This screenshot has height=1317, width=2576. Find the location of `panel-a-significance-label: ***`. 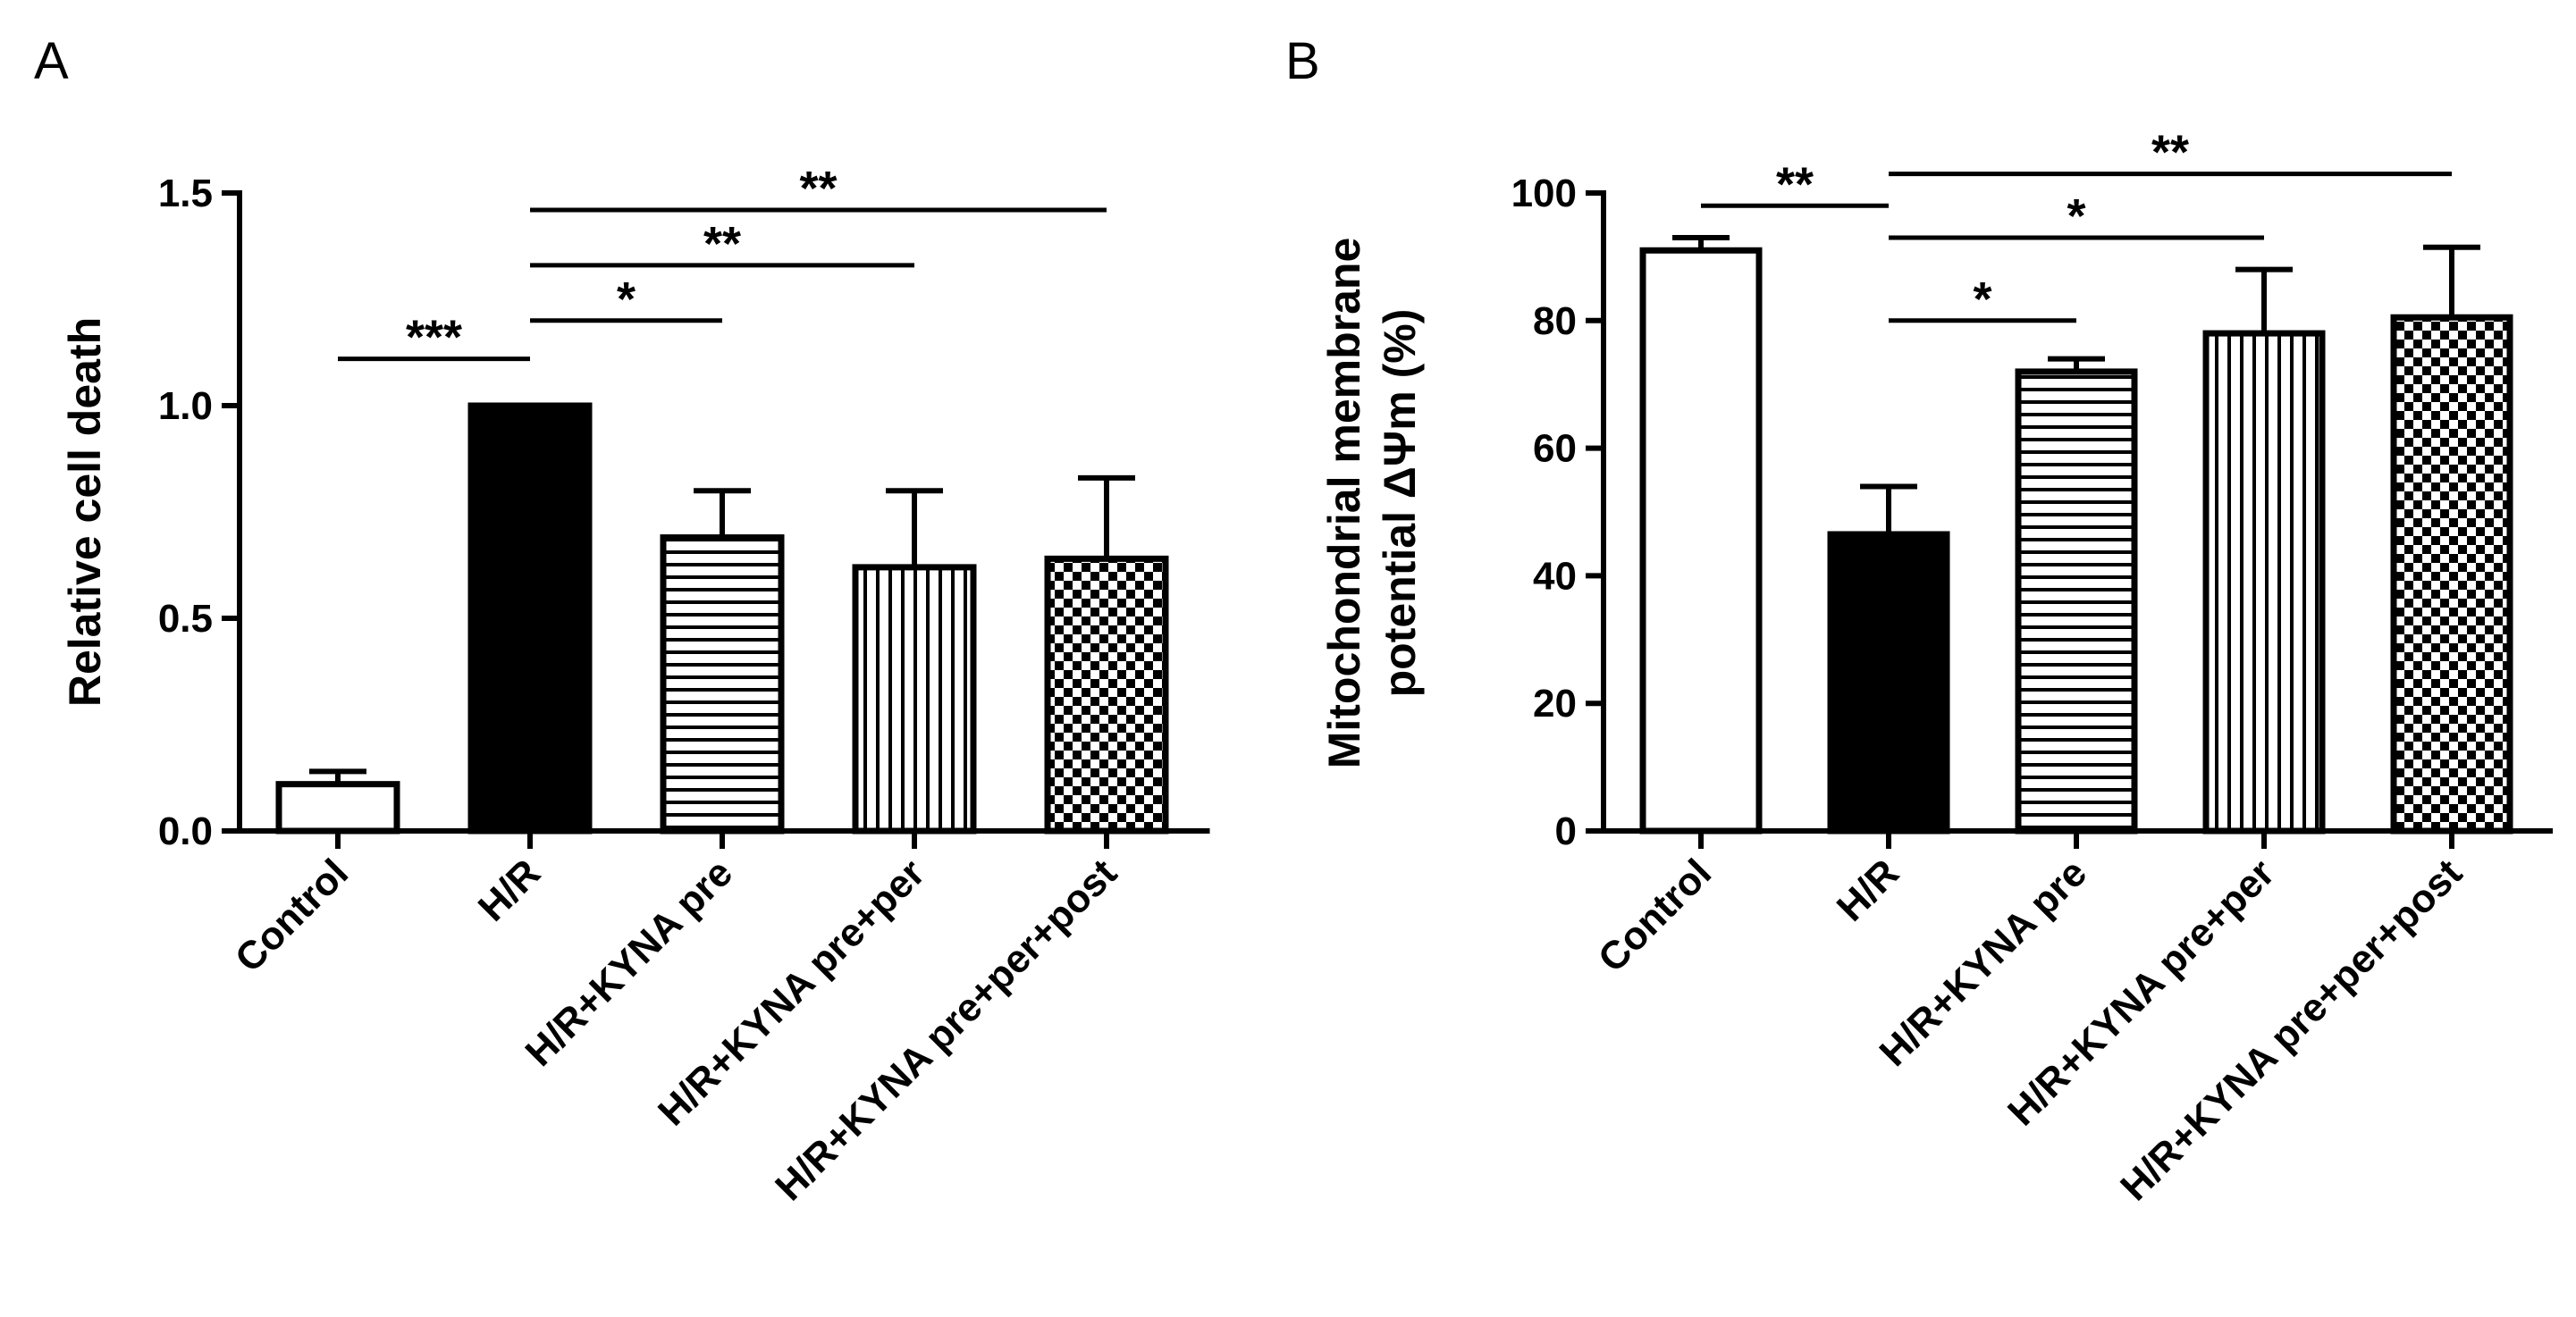

panel-a-significance-label: *** is located at coordinates (434, 338).